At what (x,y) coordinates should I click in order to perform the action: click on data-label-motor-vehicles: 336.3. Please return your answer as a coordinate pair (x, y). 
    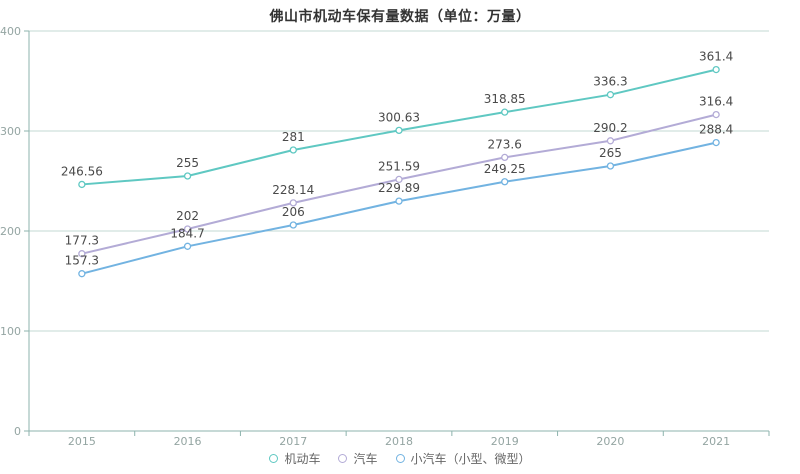
    Looking at the image, I should click on (610, 82).